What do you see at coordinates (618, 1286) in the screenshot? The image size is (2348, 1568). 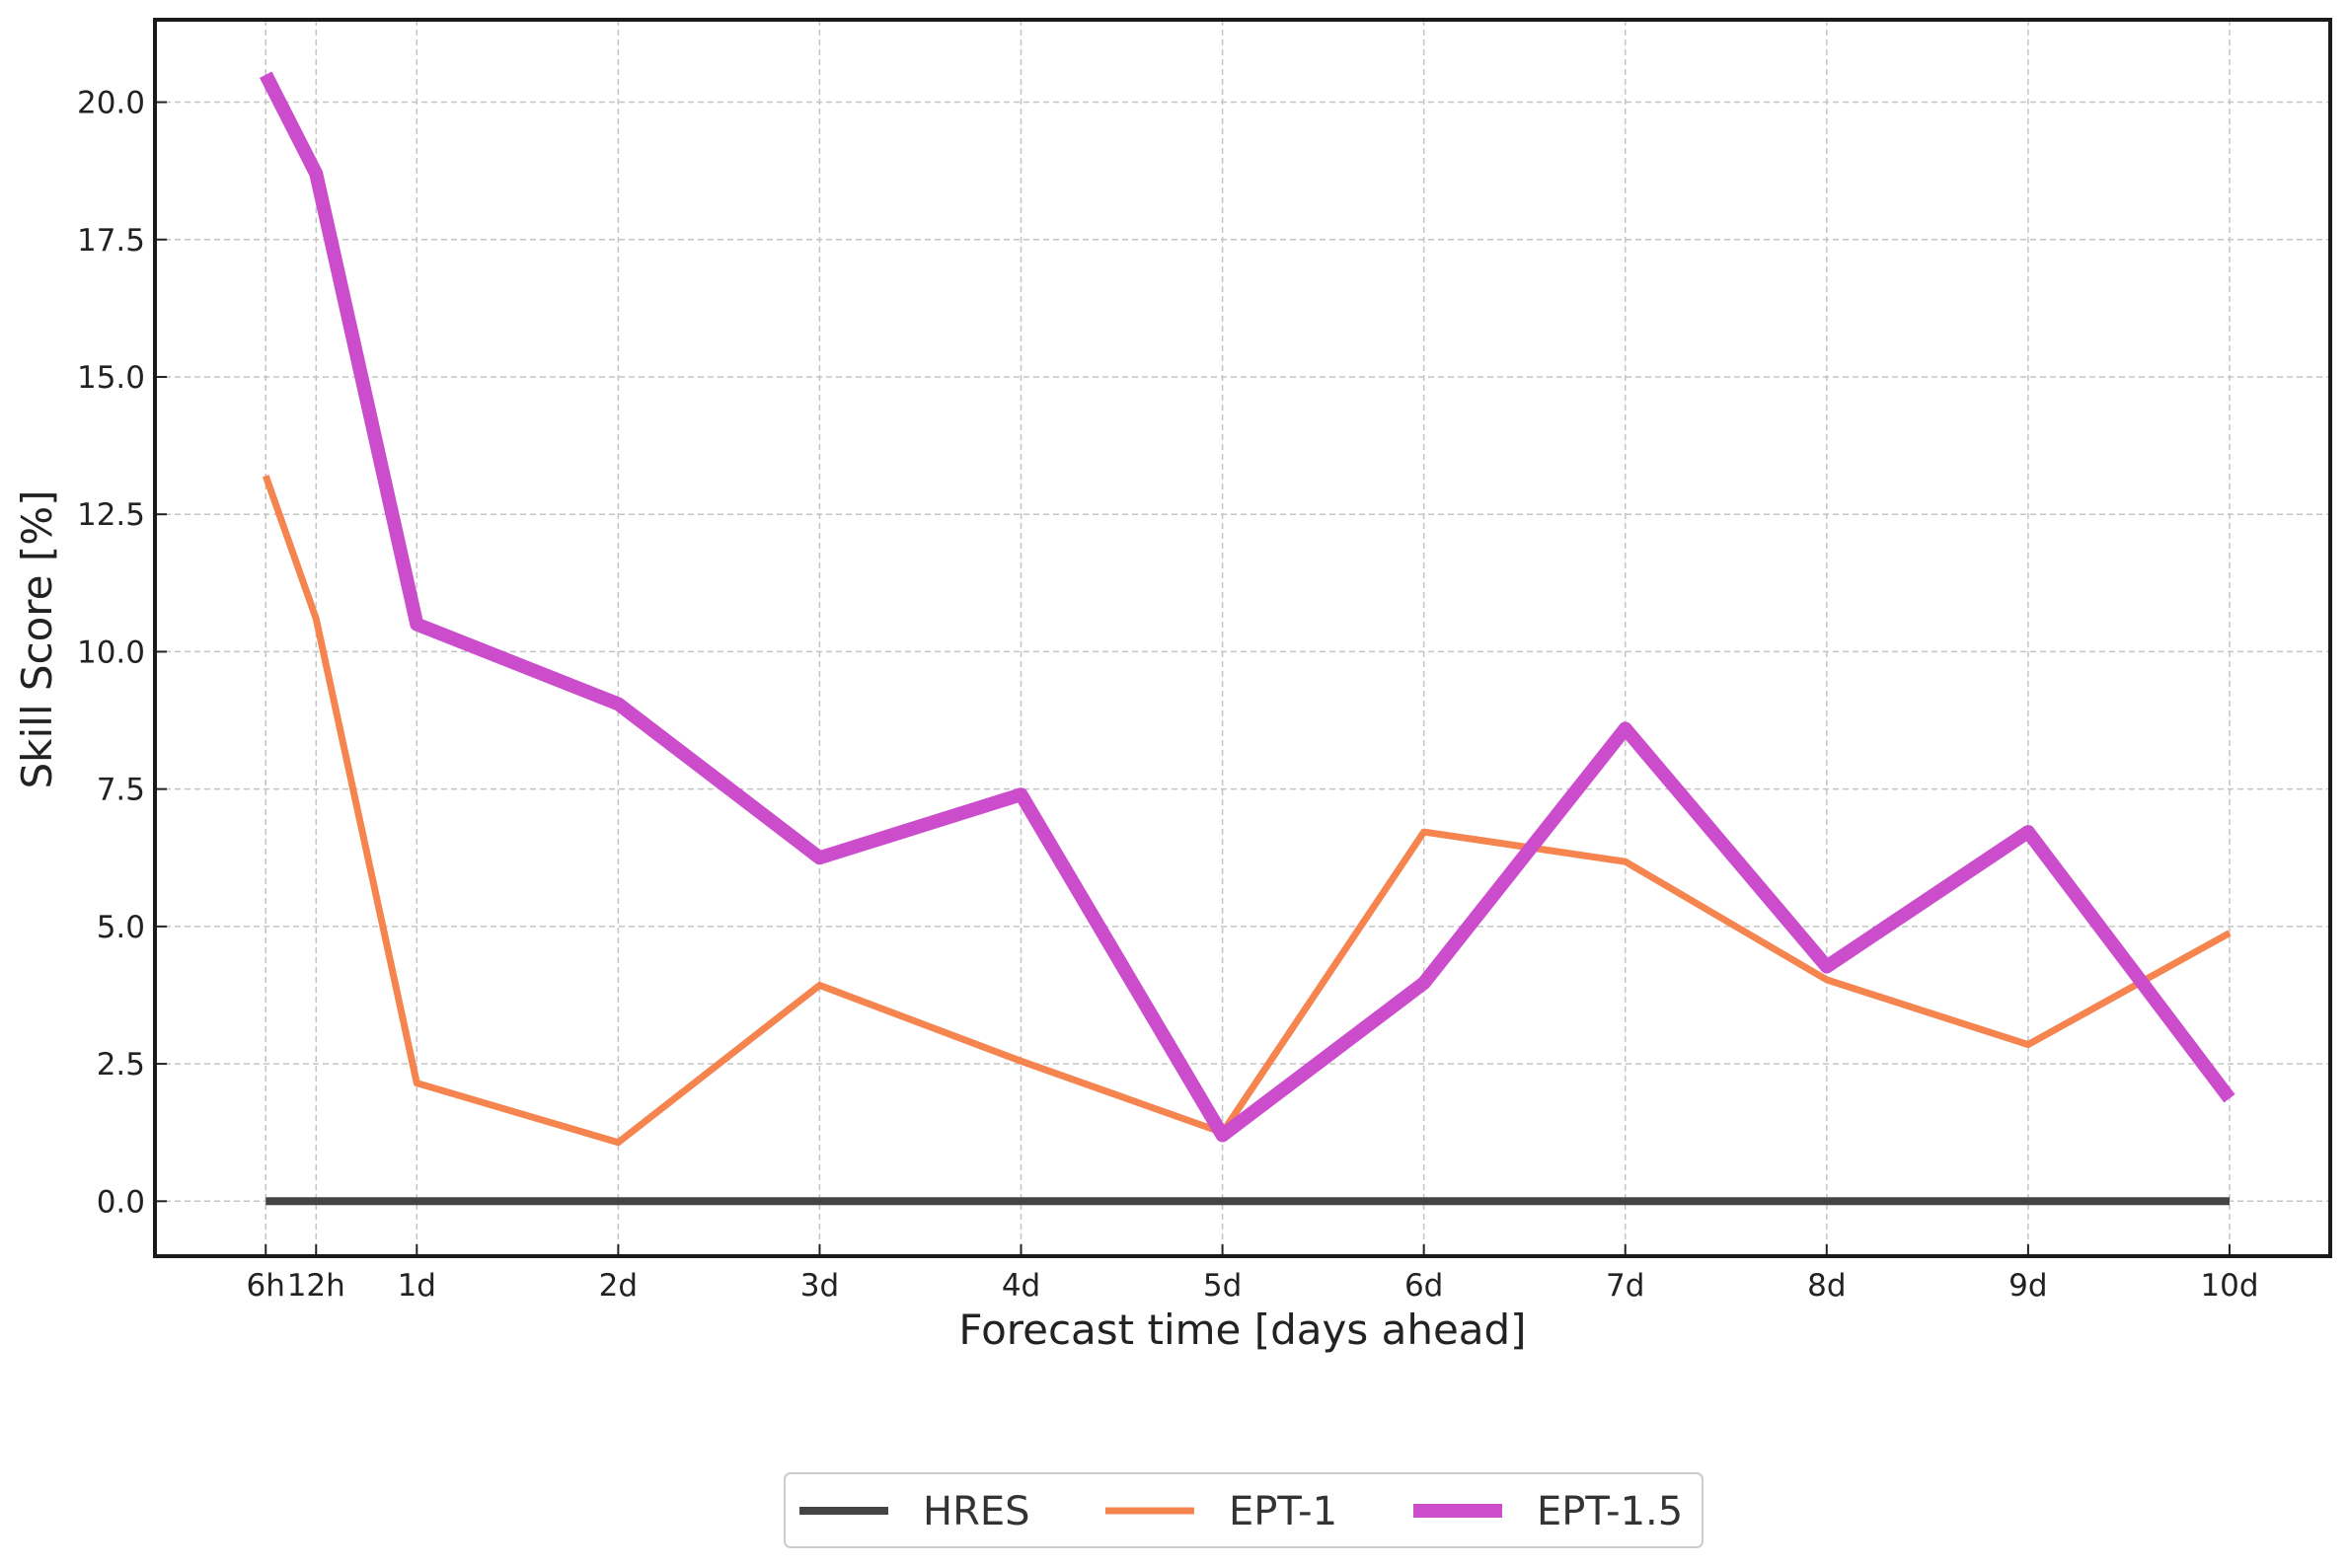 I see `x-tick-label: 2d` at bounding box center [618, 1286].